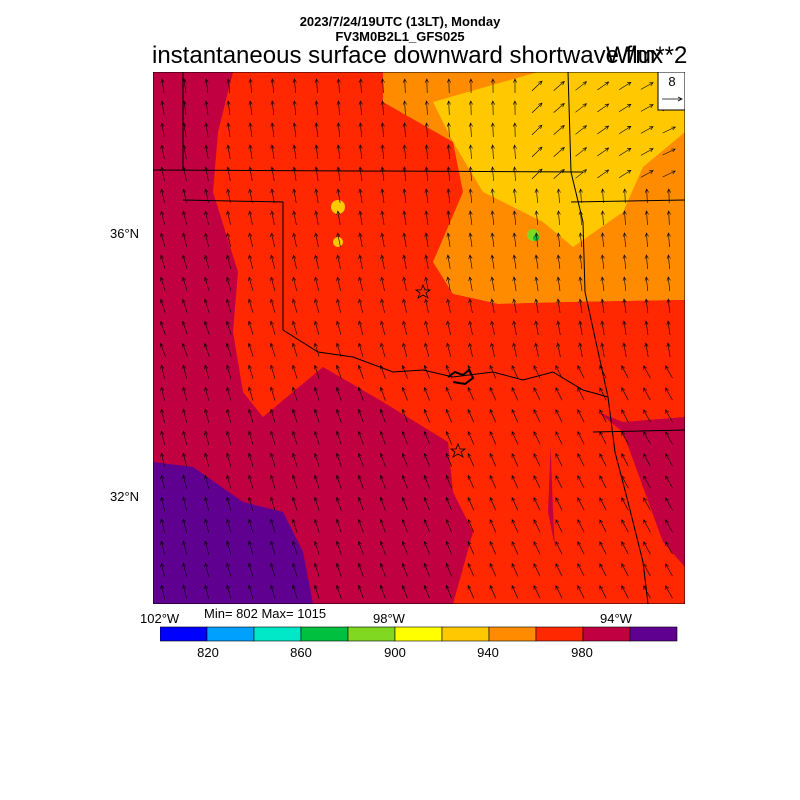  I want to click on lat-label-36n: 36°N, so click(125, 233).